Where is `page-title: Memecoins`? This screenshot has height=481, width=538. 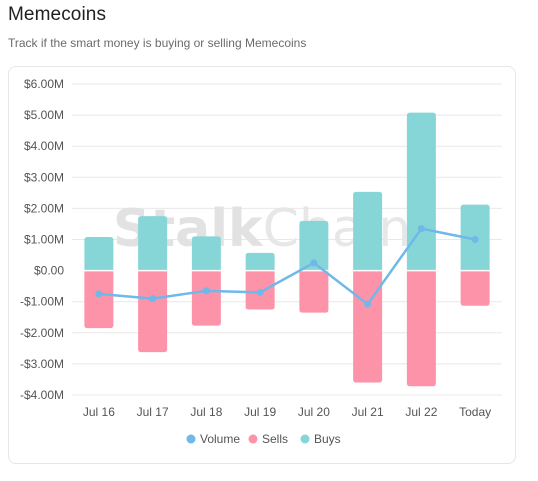
page-title: Memecoins is located at coordinates (57, 14).